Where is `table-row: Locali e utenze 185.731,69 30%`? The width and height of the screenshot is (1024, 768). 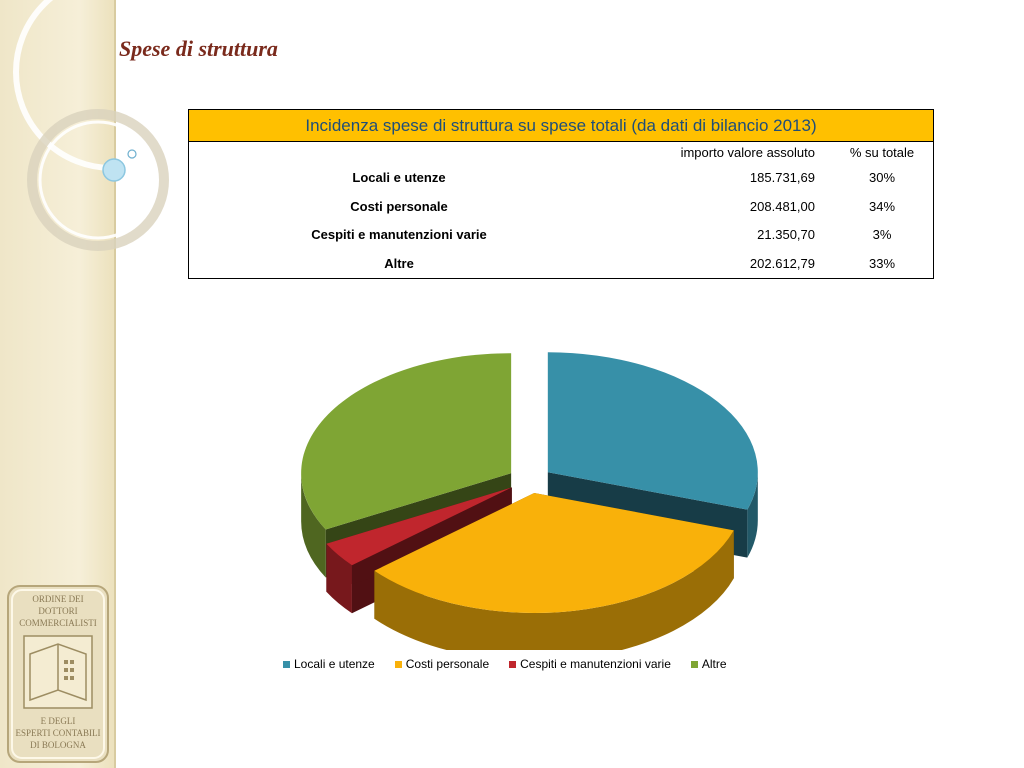 table-row: Locali e utenze 185.731,69 30% is located at coordinates (561, 178).